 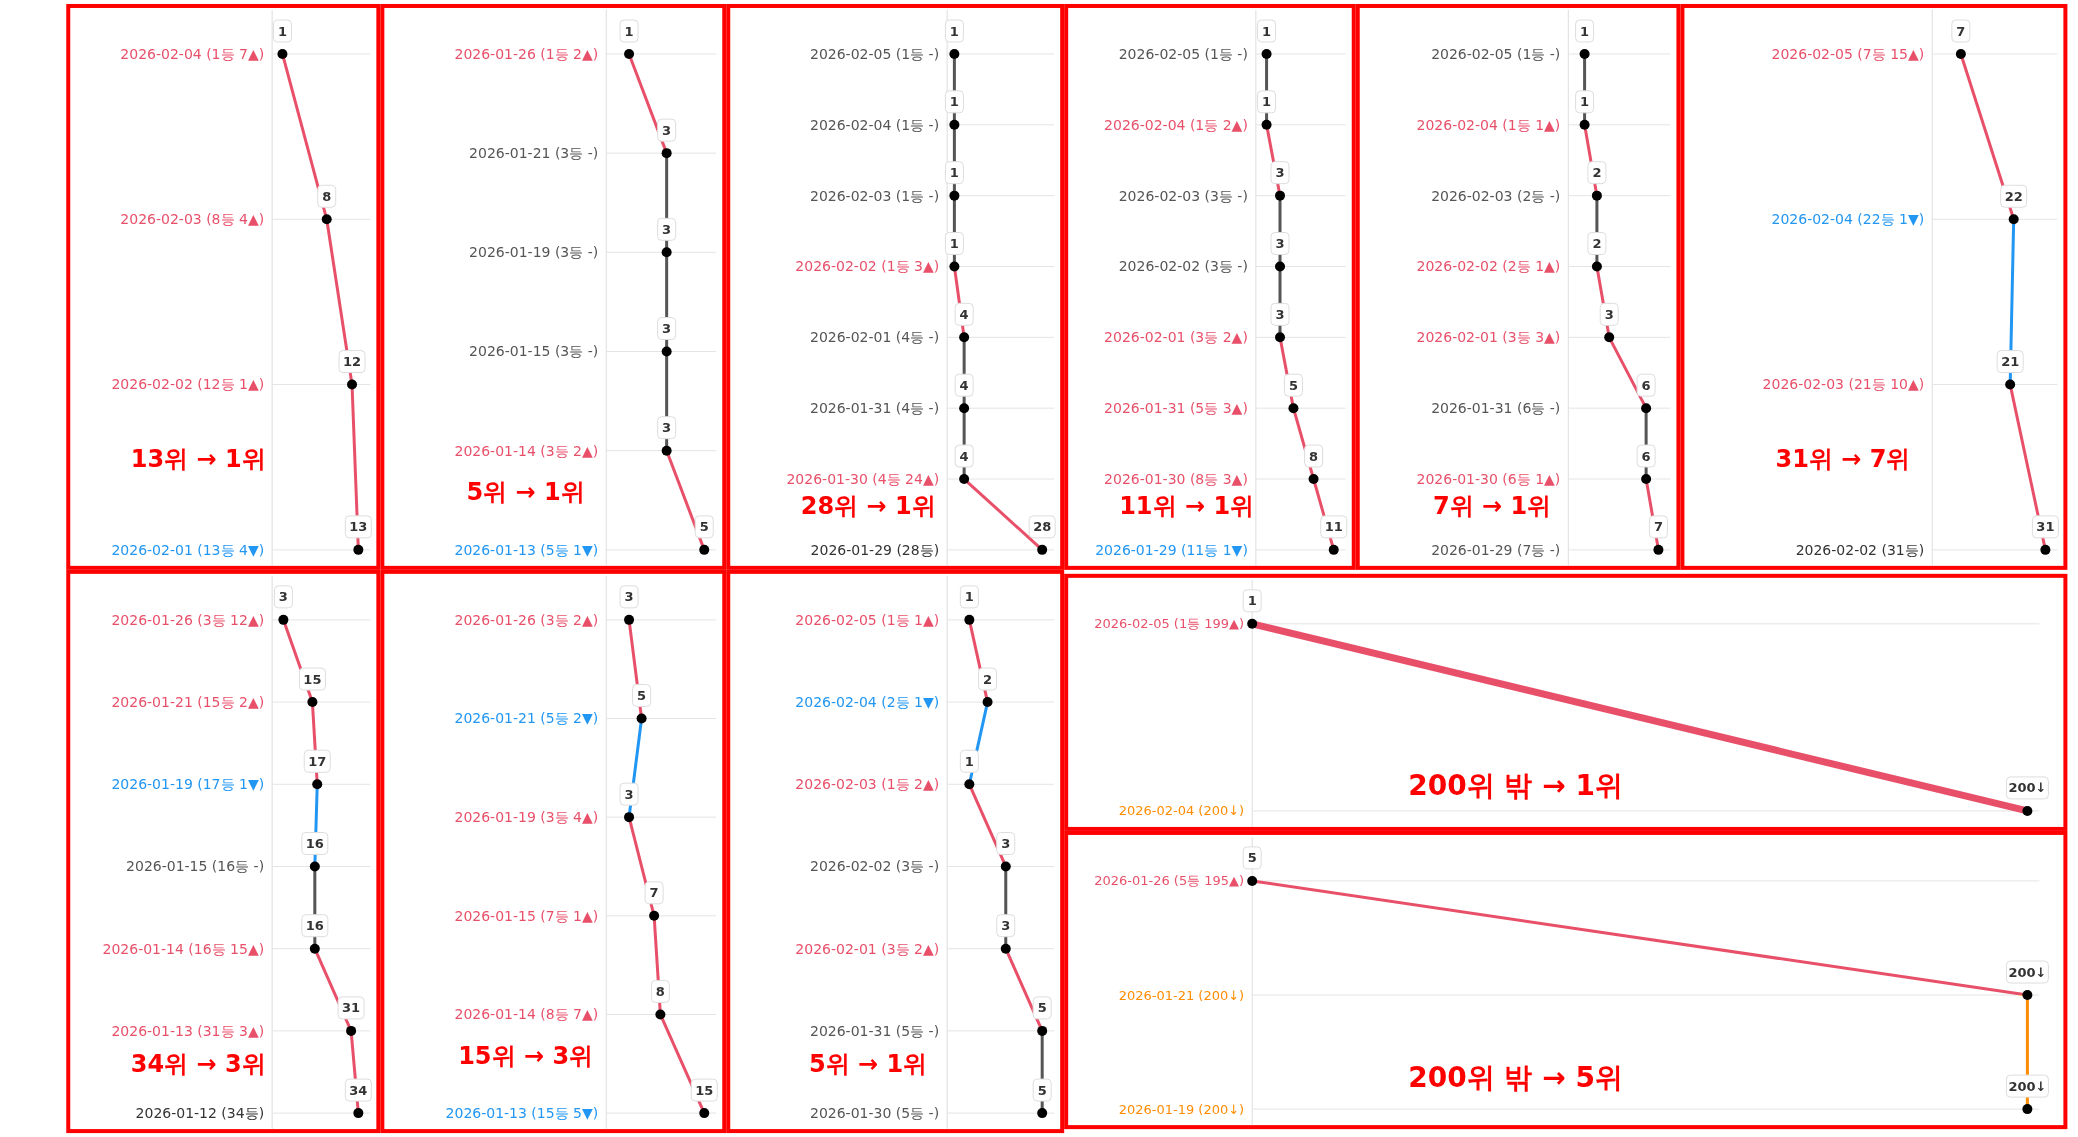 I want to click on y-tick-label: 2026-02-04 (1등 2▲), so click(x=1176, y=124).